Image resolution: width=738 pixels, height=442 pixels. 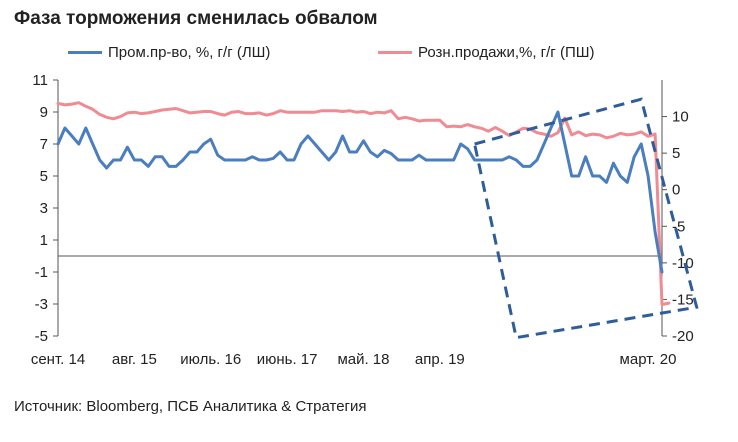 I want to click on right-axis-tick-label: -10, so click(x=683, y=263).